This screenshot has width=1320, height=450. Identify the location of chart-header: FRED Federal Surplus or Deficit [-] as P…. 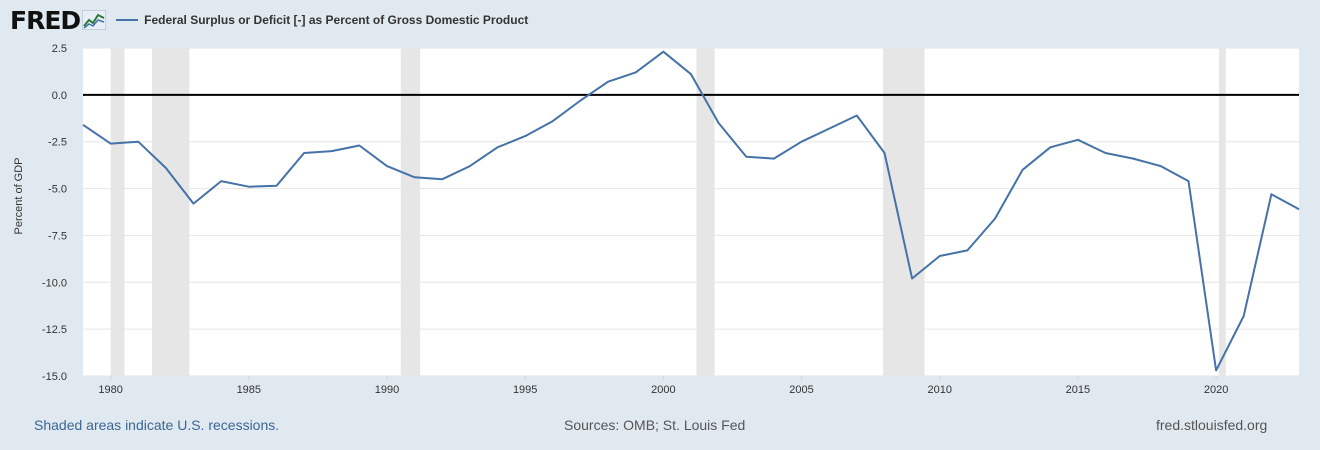
(269, 20).